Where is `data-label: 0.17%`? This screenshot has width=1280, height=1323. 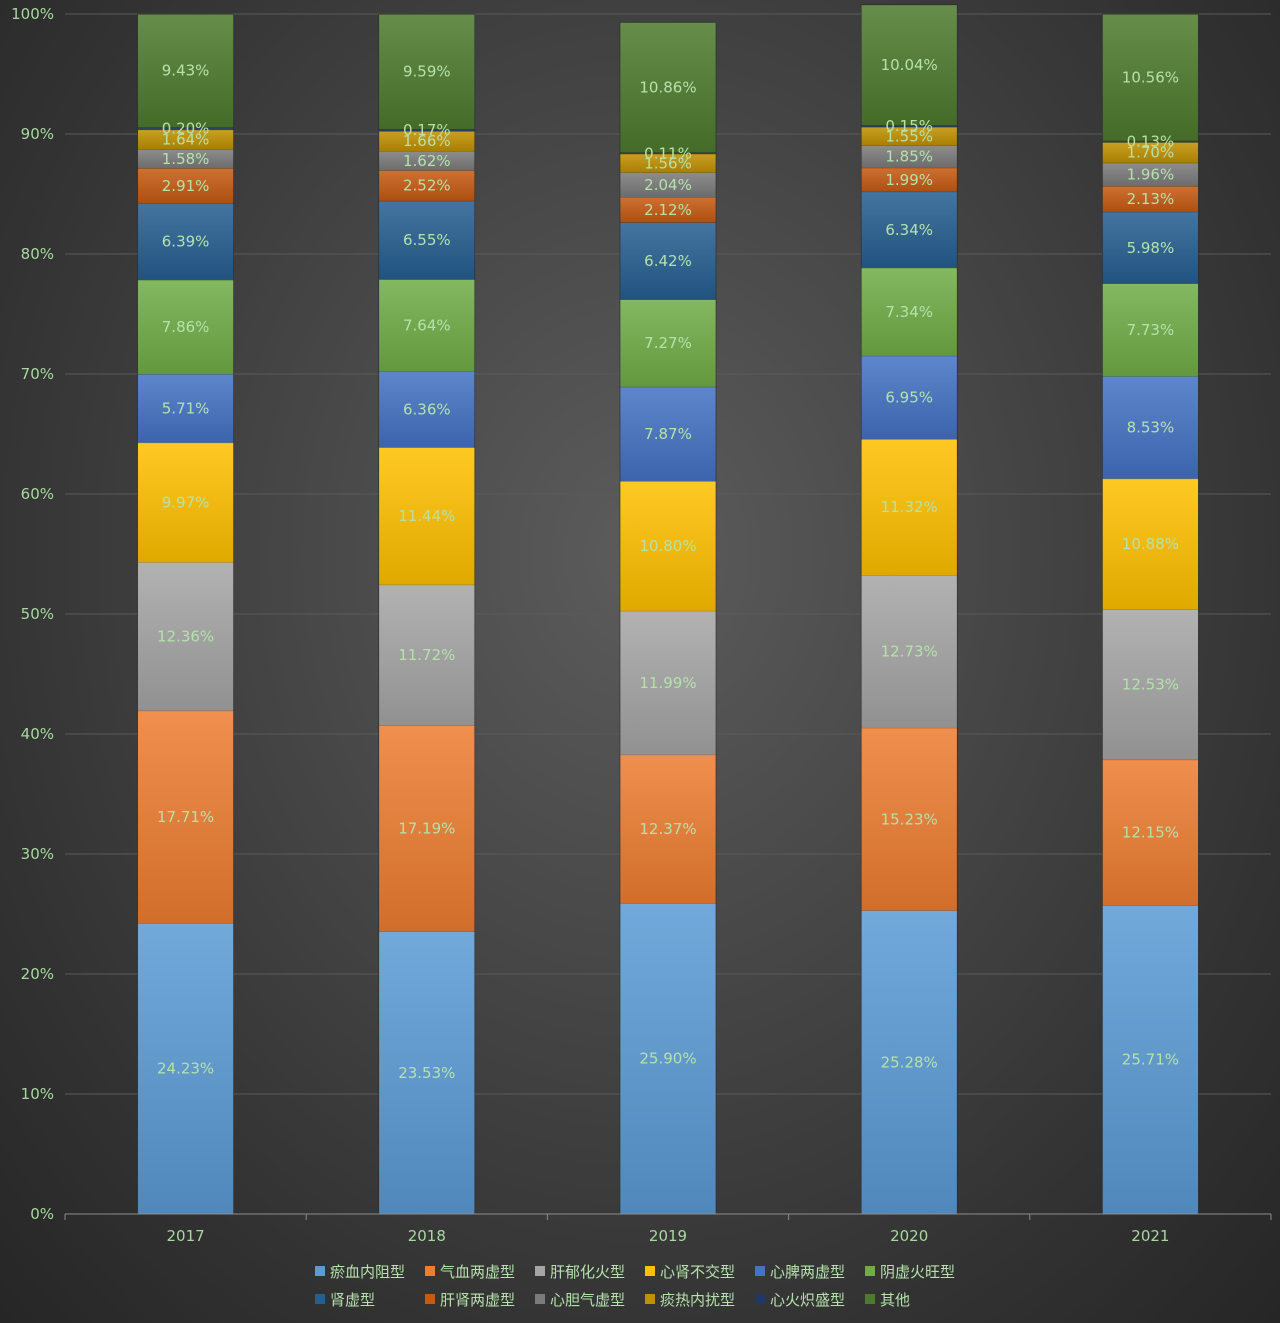 data-label: 0.17% is located at coordinates (427, 130).